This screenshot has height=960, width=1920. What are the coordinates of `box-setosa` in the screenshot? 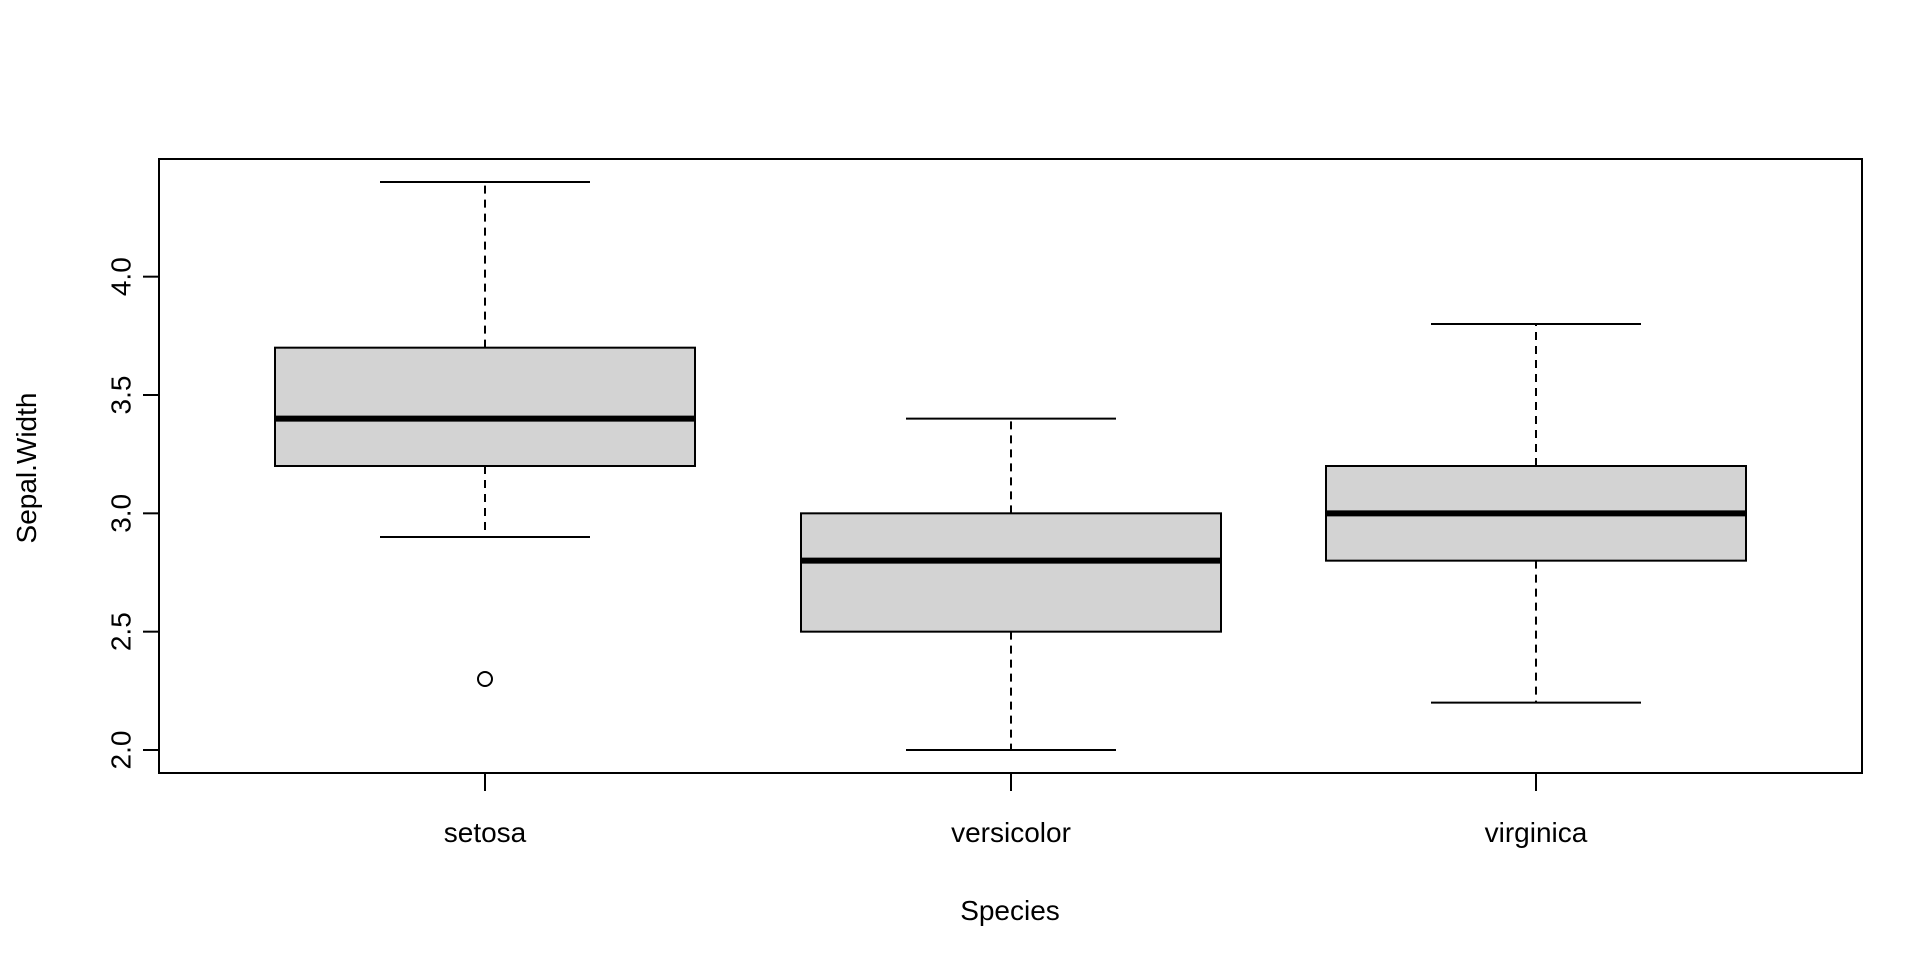 It's located at (485, 406).